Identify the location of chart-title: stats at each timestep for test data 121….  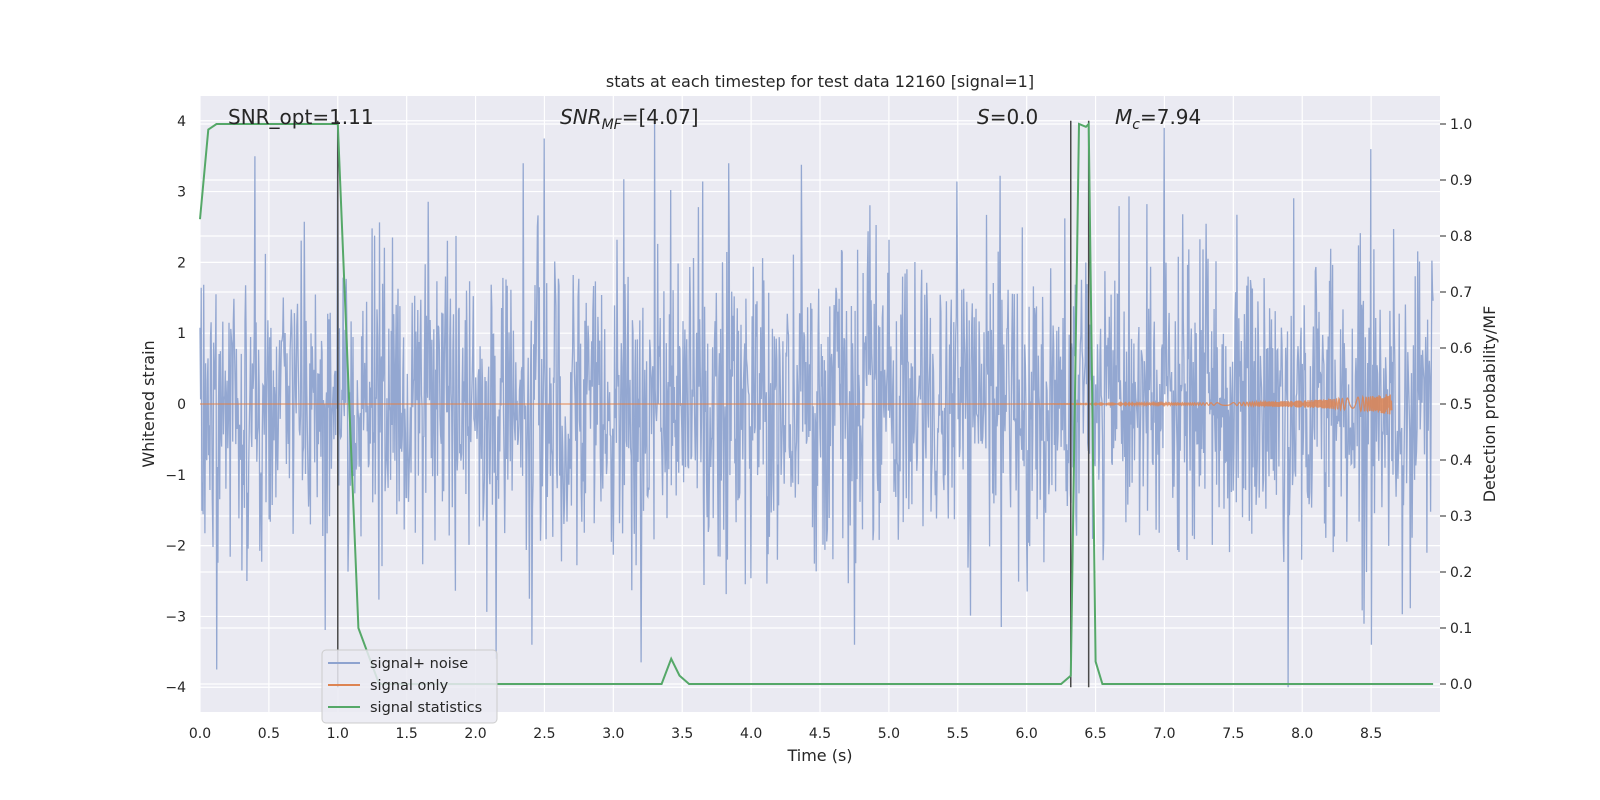
(820, 81).